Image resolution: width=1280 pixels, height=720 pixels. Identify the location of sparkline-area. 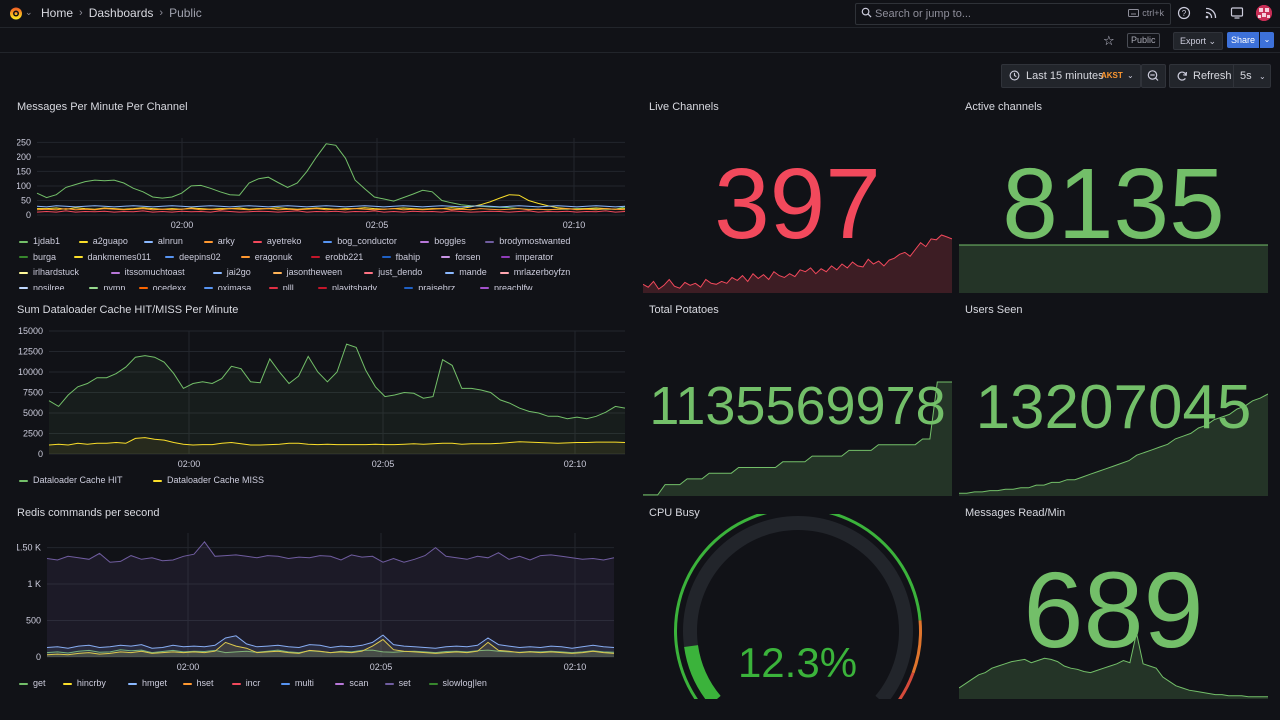
(797, 264).